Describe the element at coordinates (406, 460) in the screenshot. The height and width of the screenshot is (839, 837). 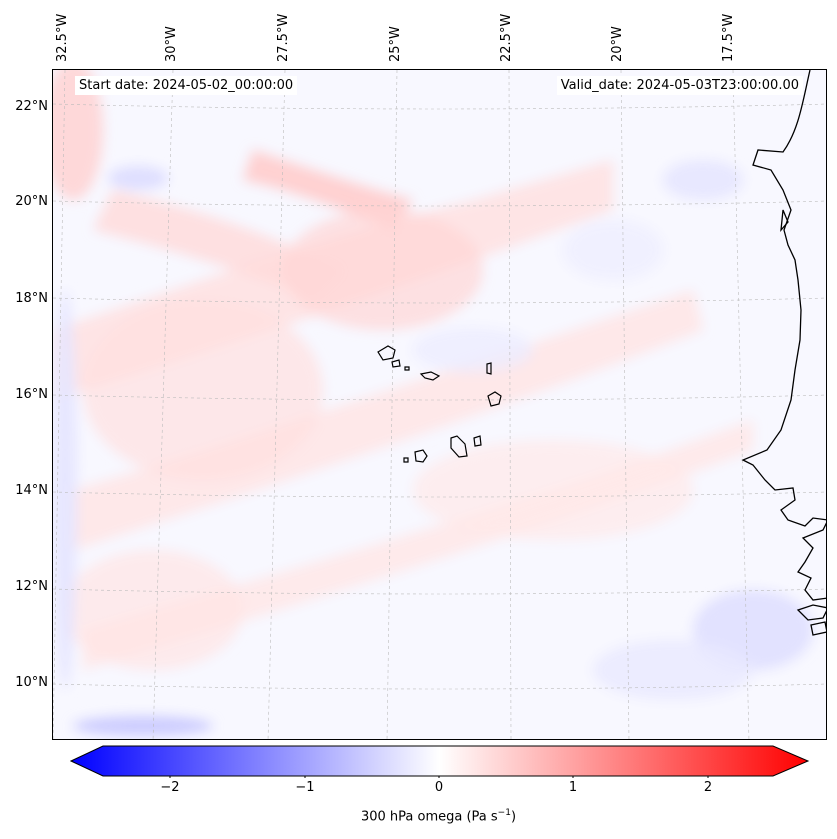
I see `island-brava` at that location.